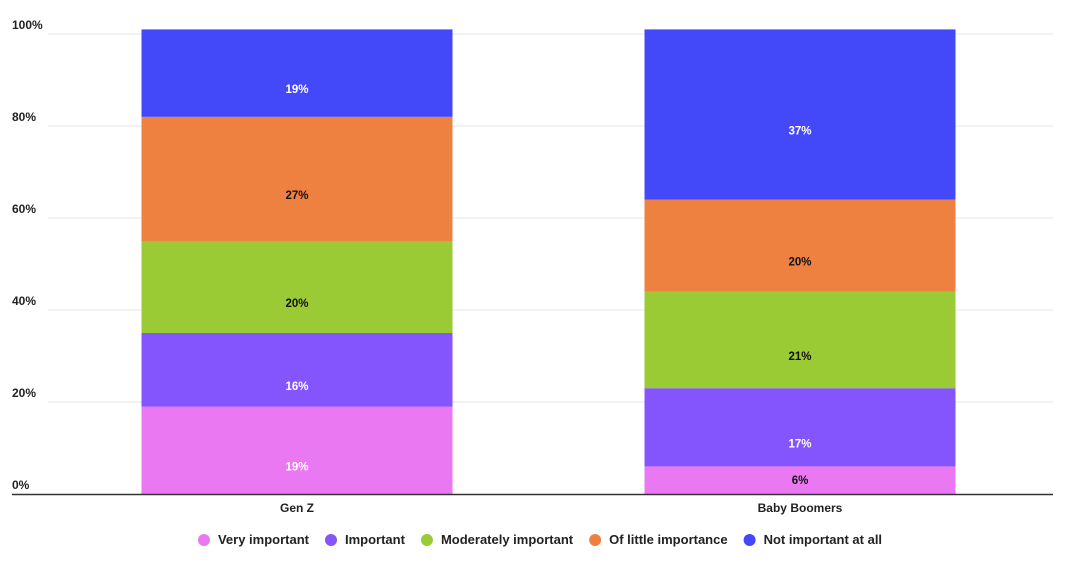  What do you see at coordinates (296, 467) in the screenshot?
I see `data-label-gen-z-very-important: 19%` at bounding box center [296, 467].